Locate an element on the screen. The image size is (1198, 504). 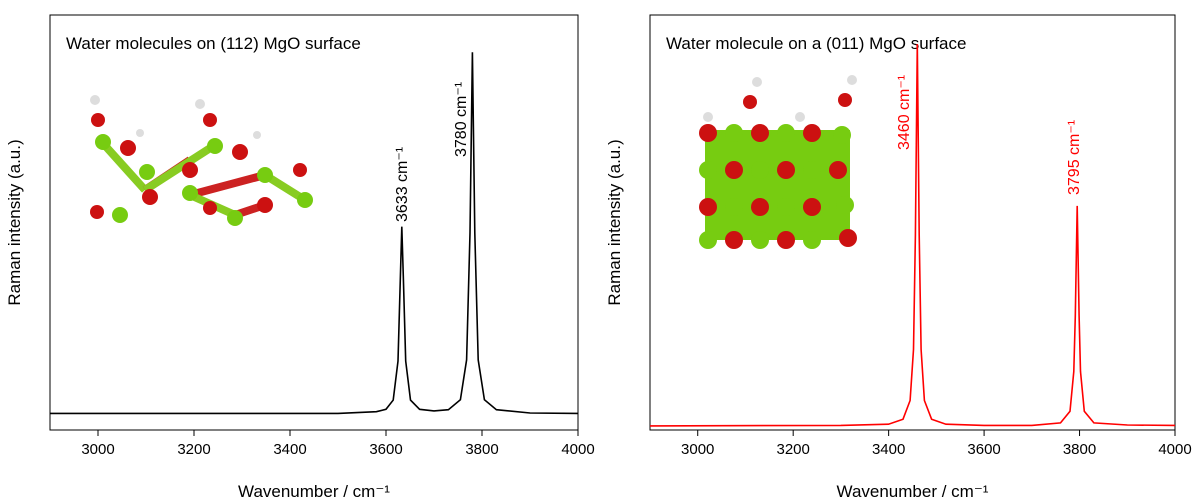
chart-title: Water molecules on (112) MgO surface is located at coordinates (213, 43).